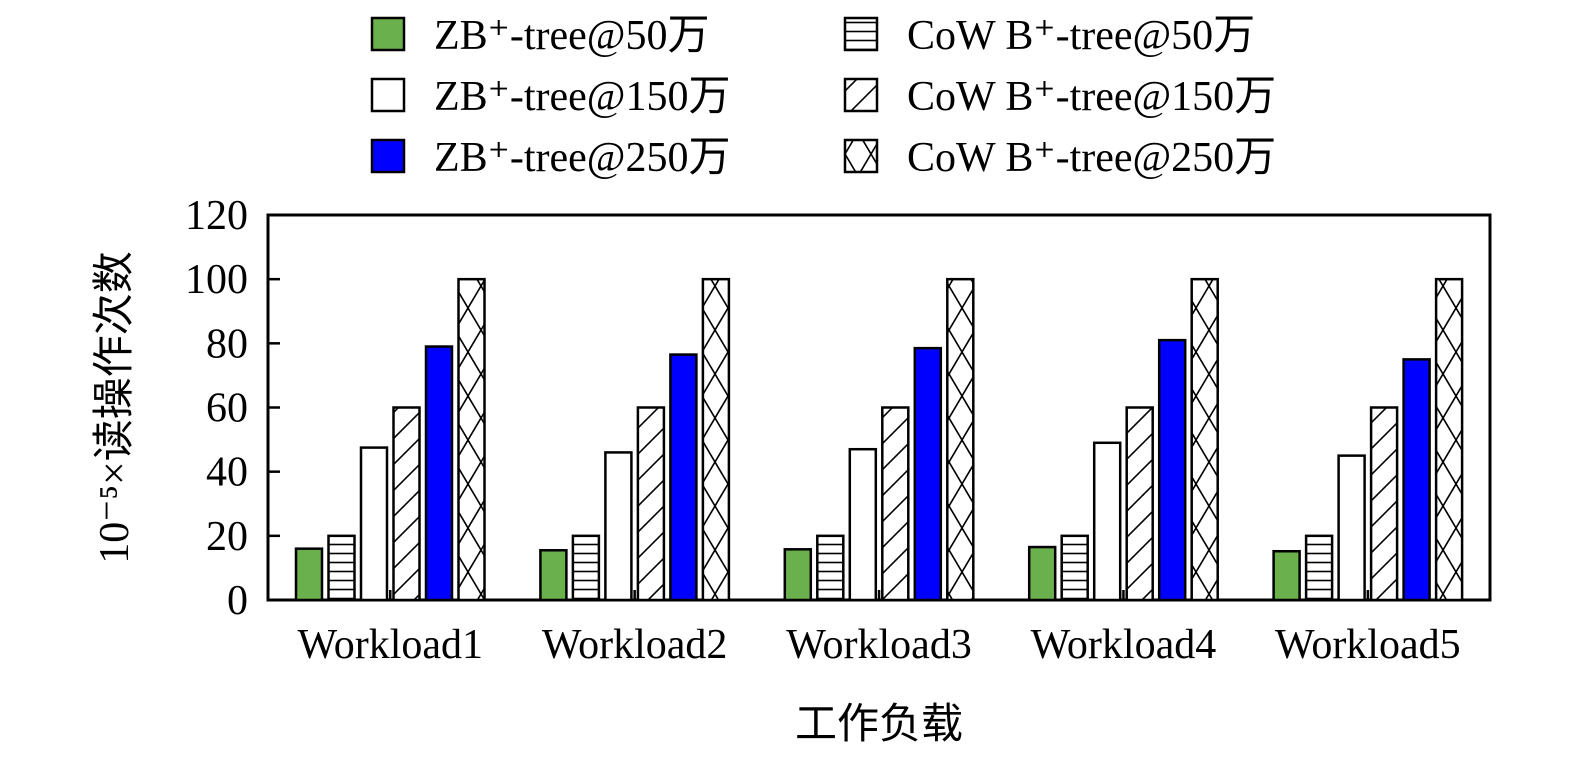 This screenshot has height=768, width=1575. What do you see at coordinates (571, 36) in the screenshot?
I see `legend-label: ZB⁺-tree@50万` at bounding box center [571, 36].